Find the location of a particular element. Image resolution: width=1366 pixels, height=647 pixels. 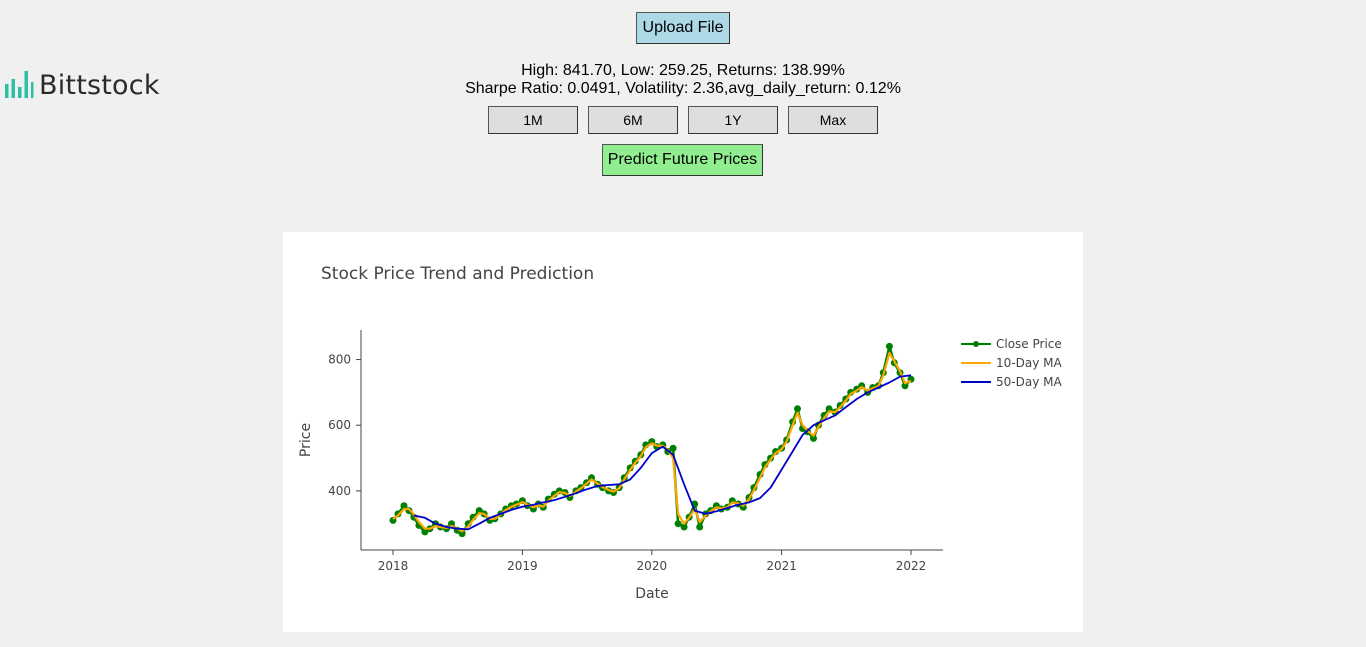

plot-area is located at coordinates (652, 440).